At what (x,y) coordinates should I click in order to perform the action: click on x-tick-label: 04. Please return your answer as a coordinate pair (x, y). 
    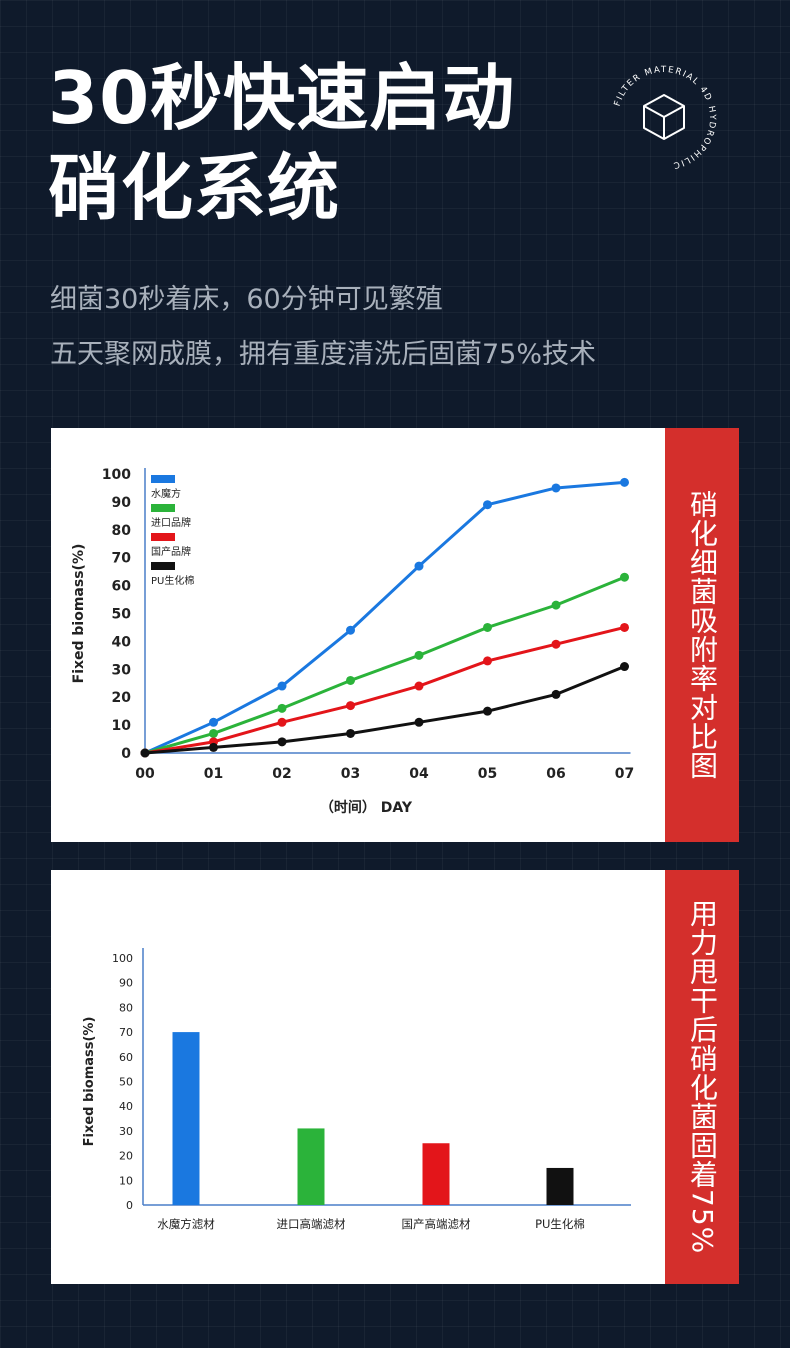
    Looking at the image, I should click on (419, 774).